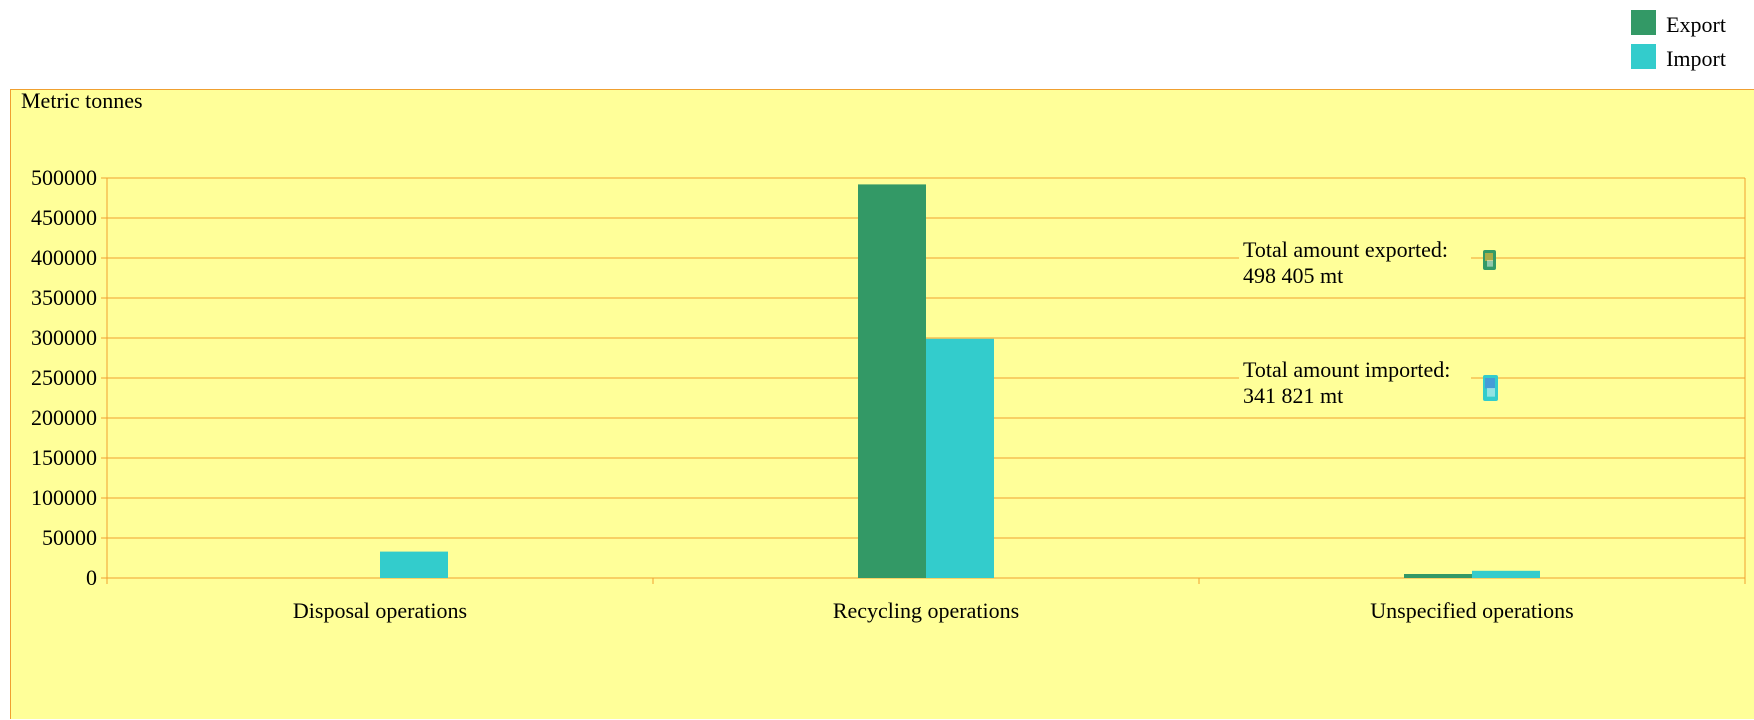 The height and width of the screenshot is (720, 1754). Describe the element at coordinates (64, 497) in the screenshot. I see `y-tick-label: 100000` at that location.